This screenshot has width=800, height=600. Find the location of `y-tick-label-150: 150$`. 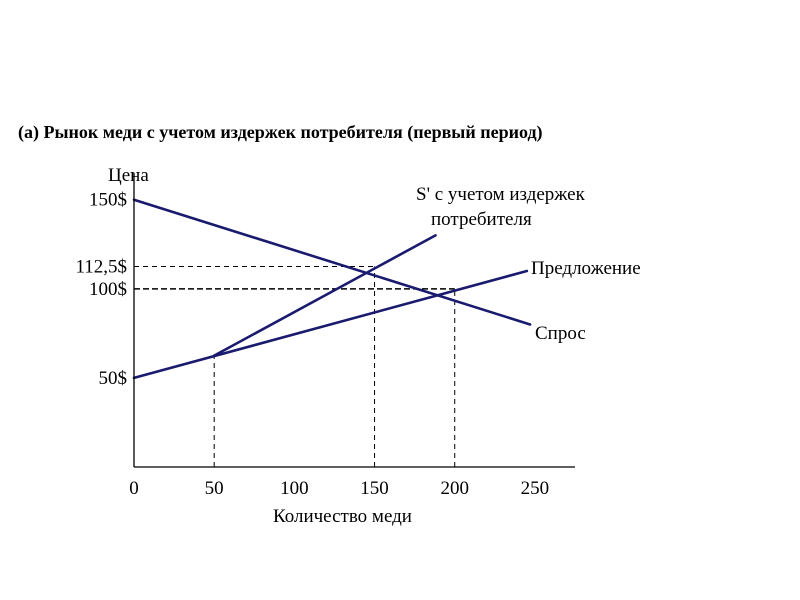

y-tick-label-150: 150$ is located at coordinates (108, 200).